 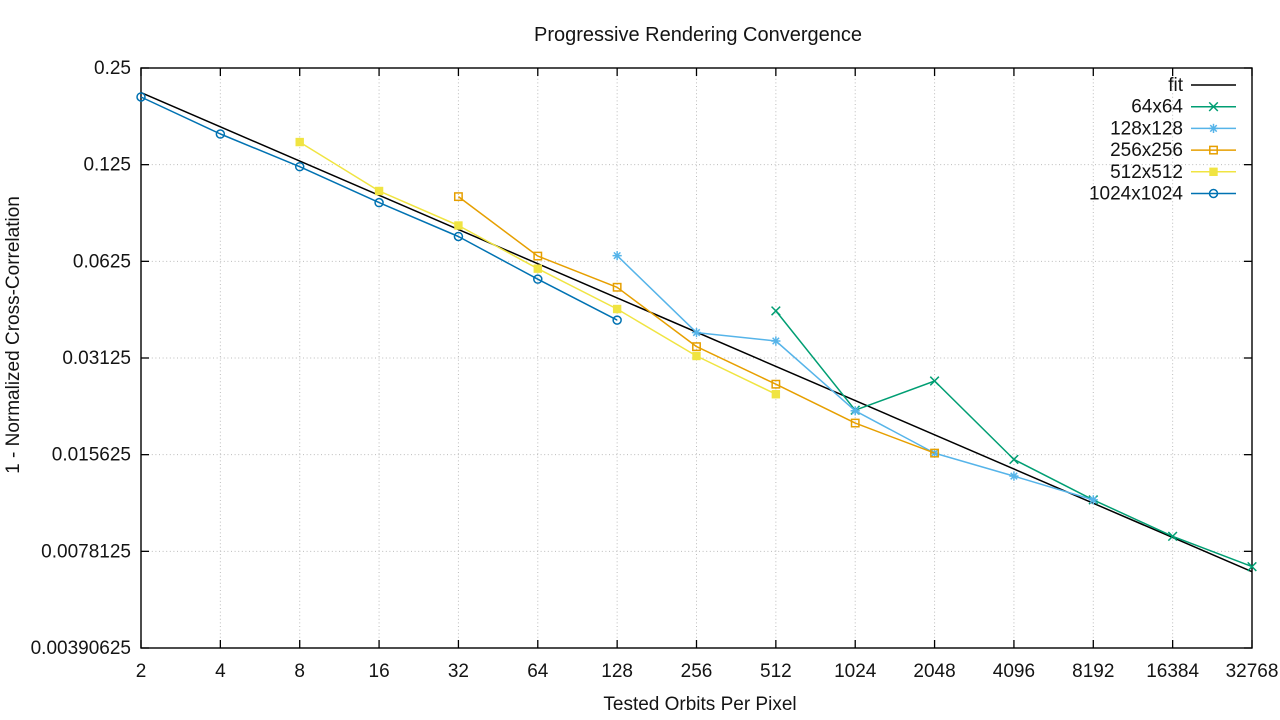 I want to click on x-tick-label: 128, so click(x=617, y=671).